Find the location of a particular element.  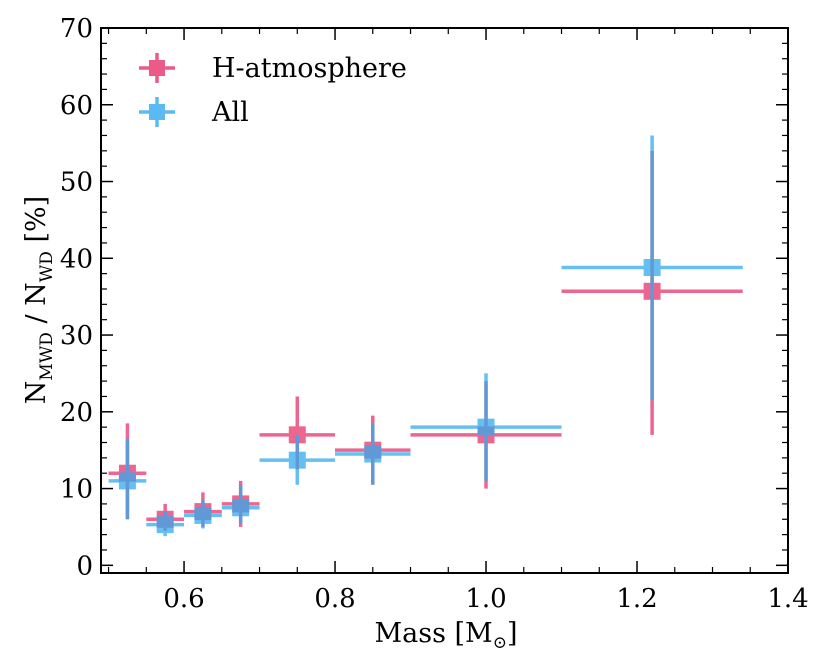

x-tick-label: 0.6 is located at coordinates (183, 599).